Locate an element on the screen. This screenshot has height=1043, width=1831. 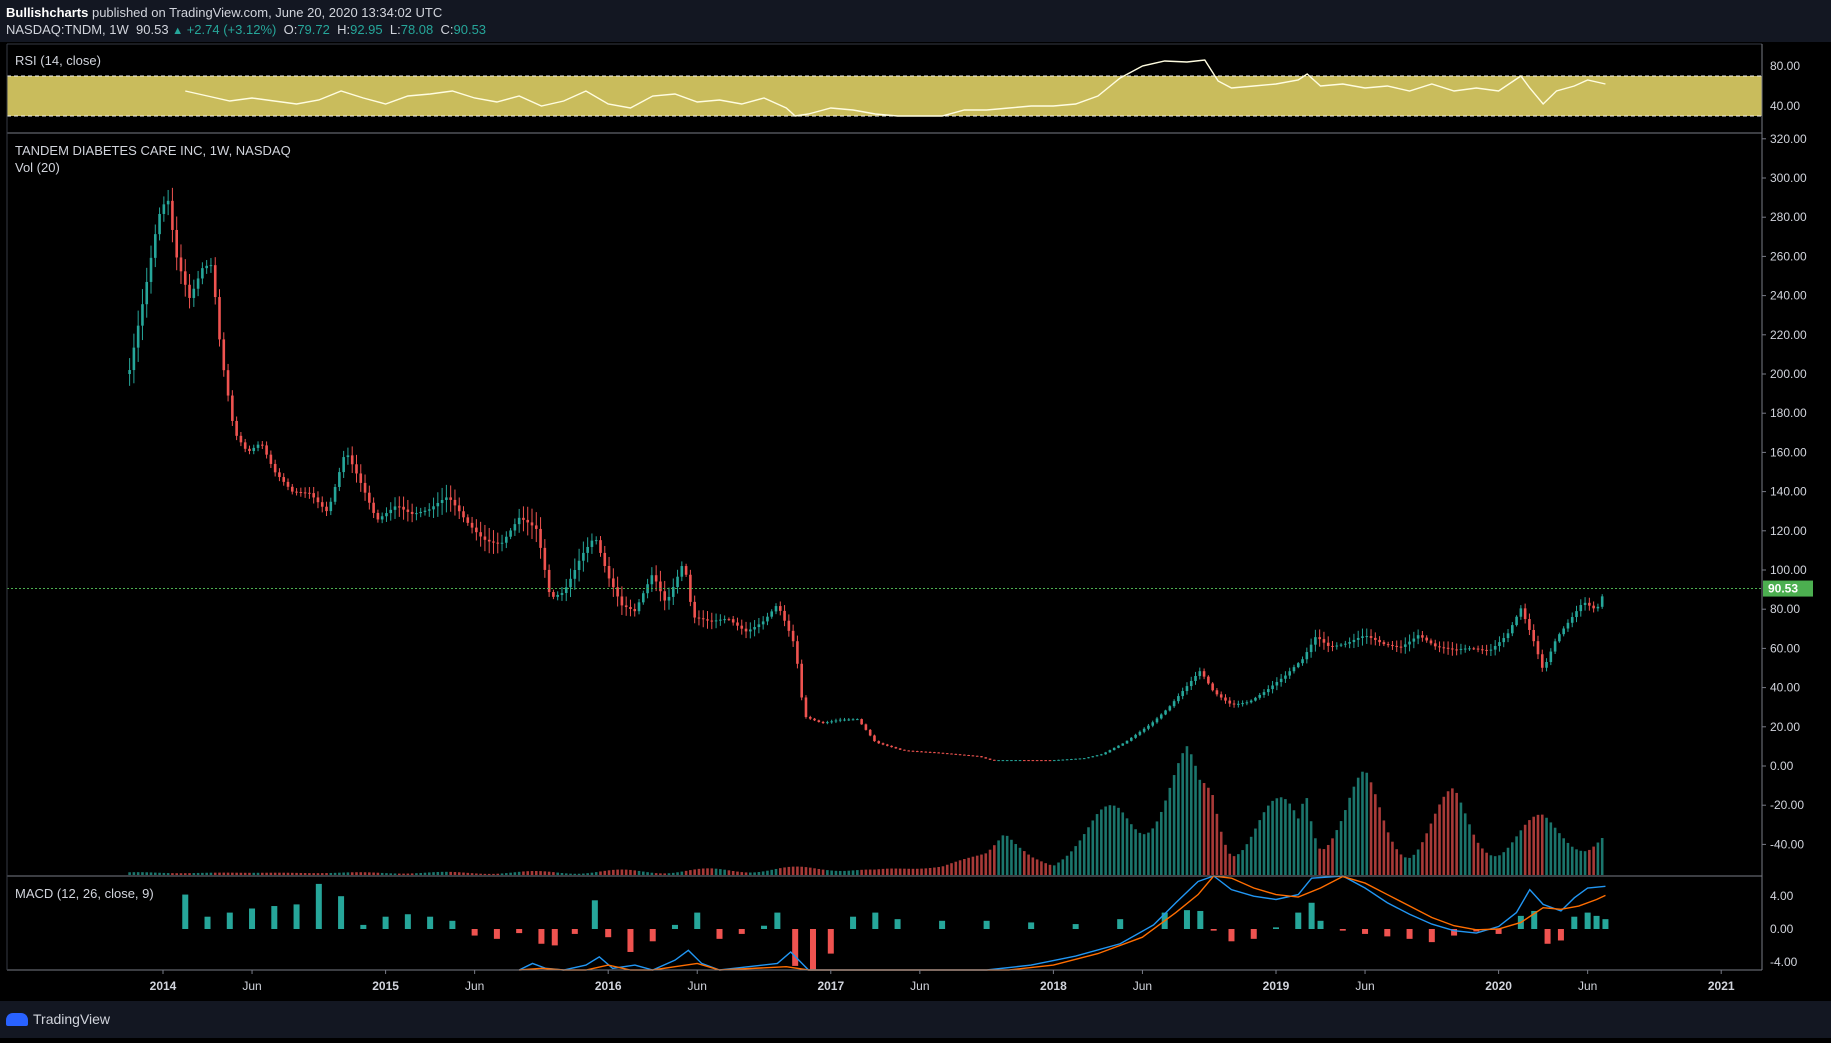
tradingview-logo: TradingView is located at coordinates (58, 1019).